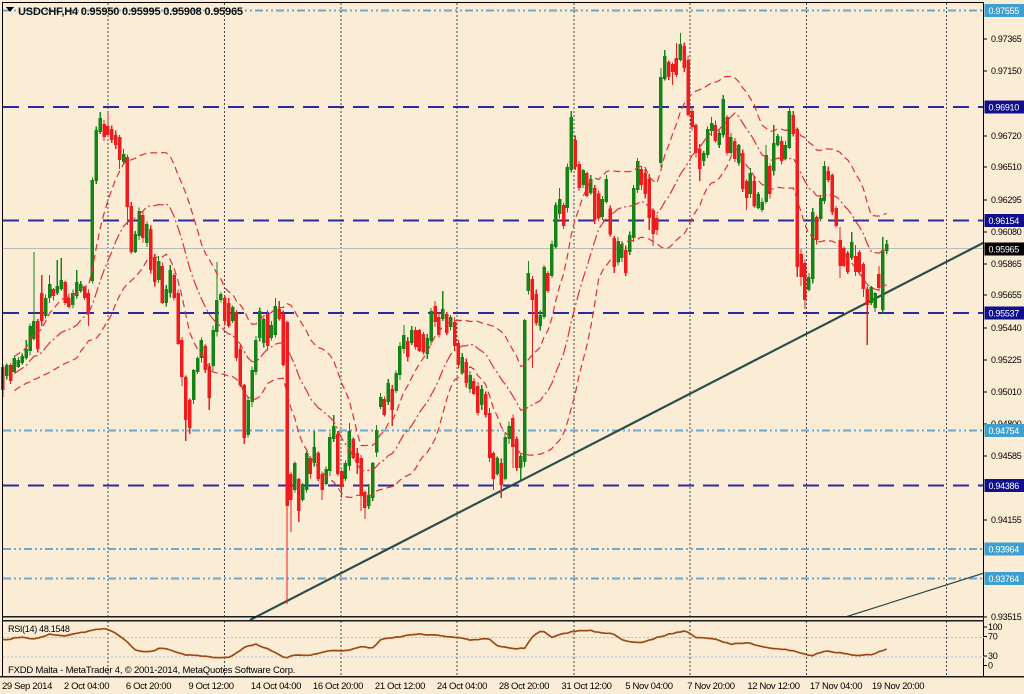  What do you see at coordinates (1006, 200) in the screenshot?
I see `svg-text: 0.96295` at bounding box center [1006, 200].